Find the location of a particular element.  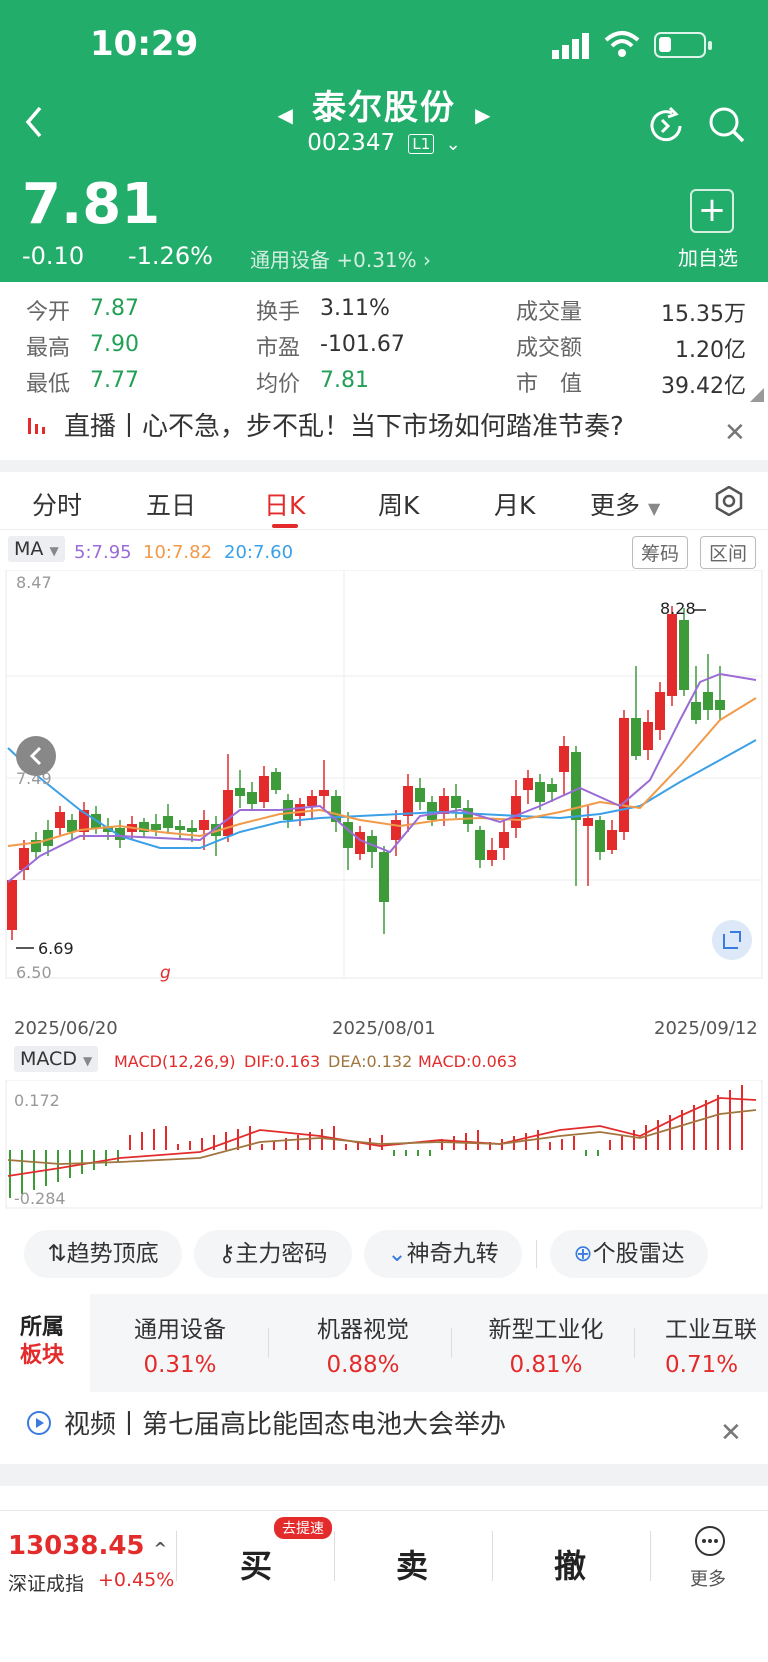

macd-selector: MACD ▼ is located at coordinates (56, 1059).